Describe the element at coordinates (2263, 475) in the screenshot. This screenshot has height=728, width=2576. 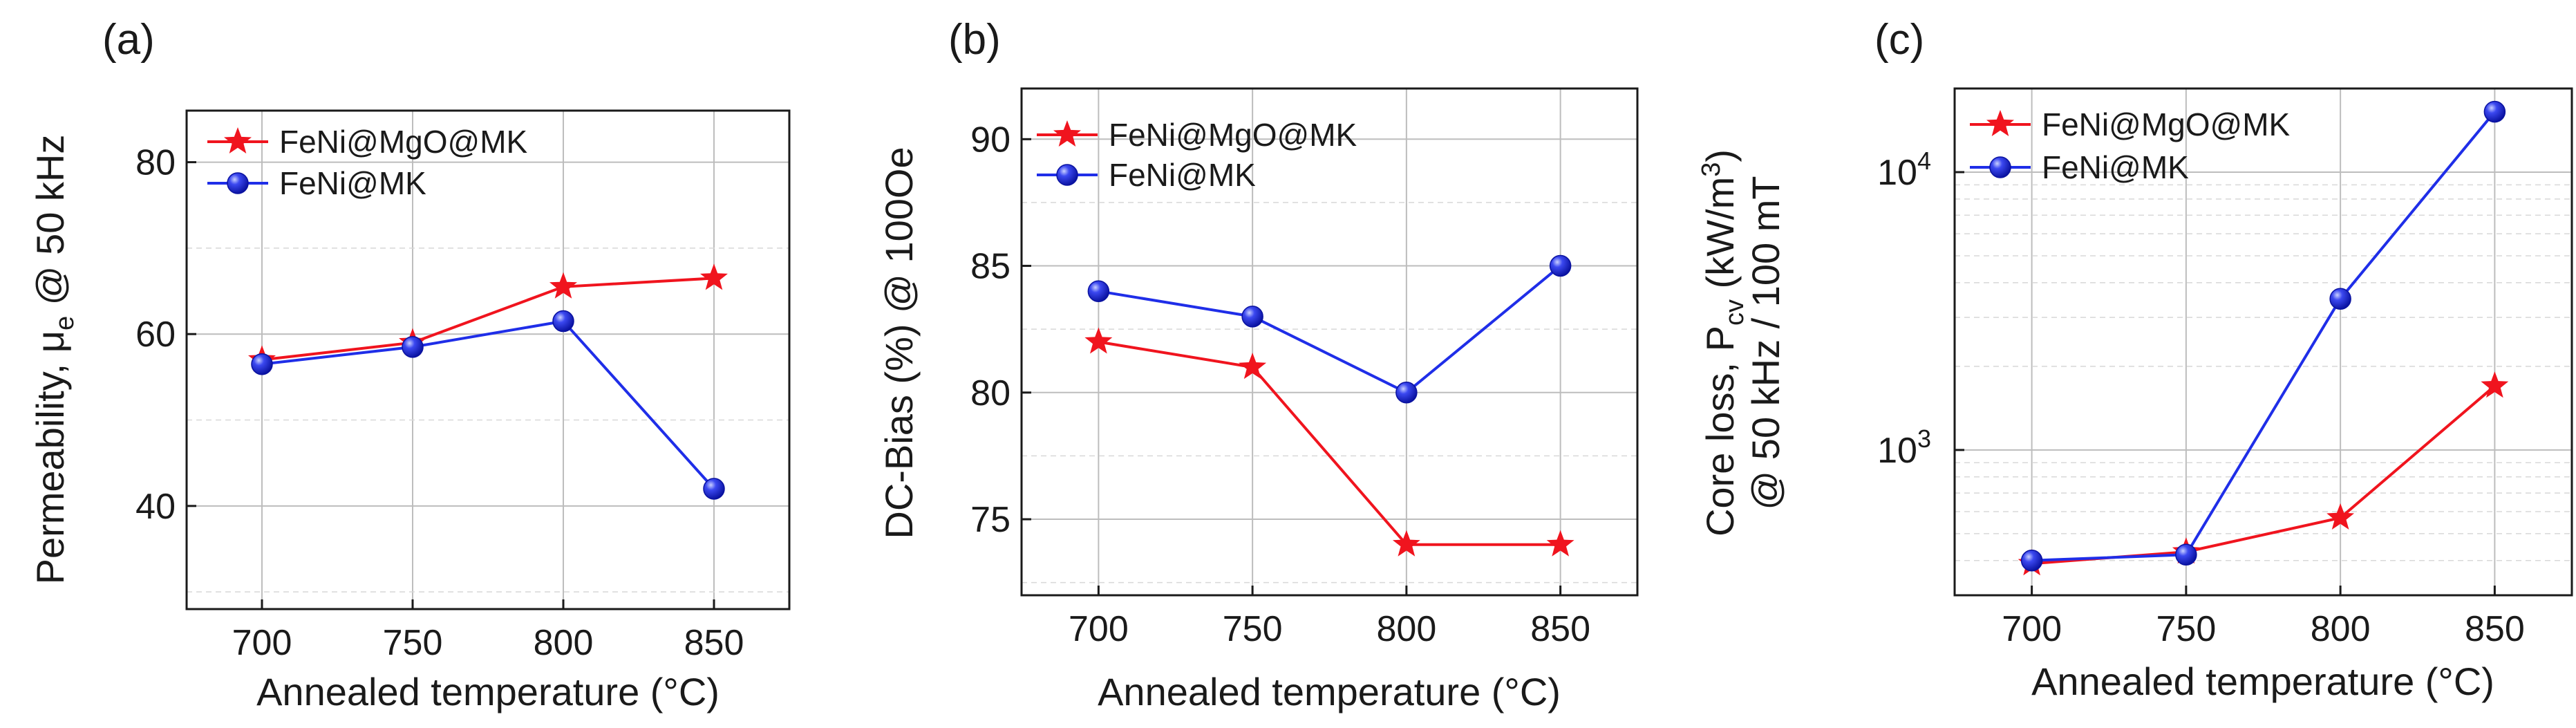
I see `series-line-mgo-c` at that location.